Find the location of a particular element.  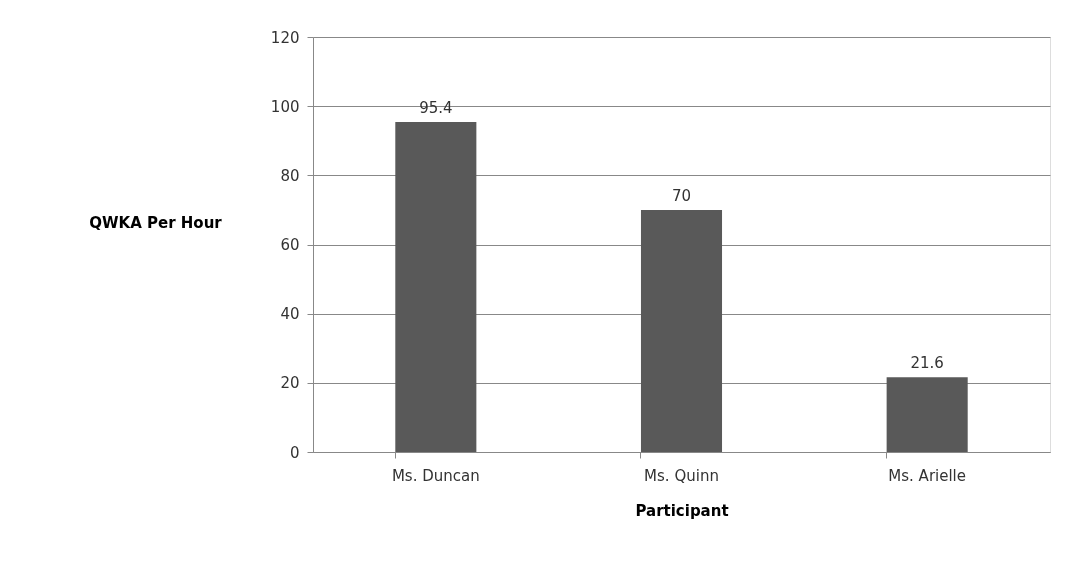

x-tick-label: Ms. Quinn is located at coordinates (681, 475).